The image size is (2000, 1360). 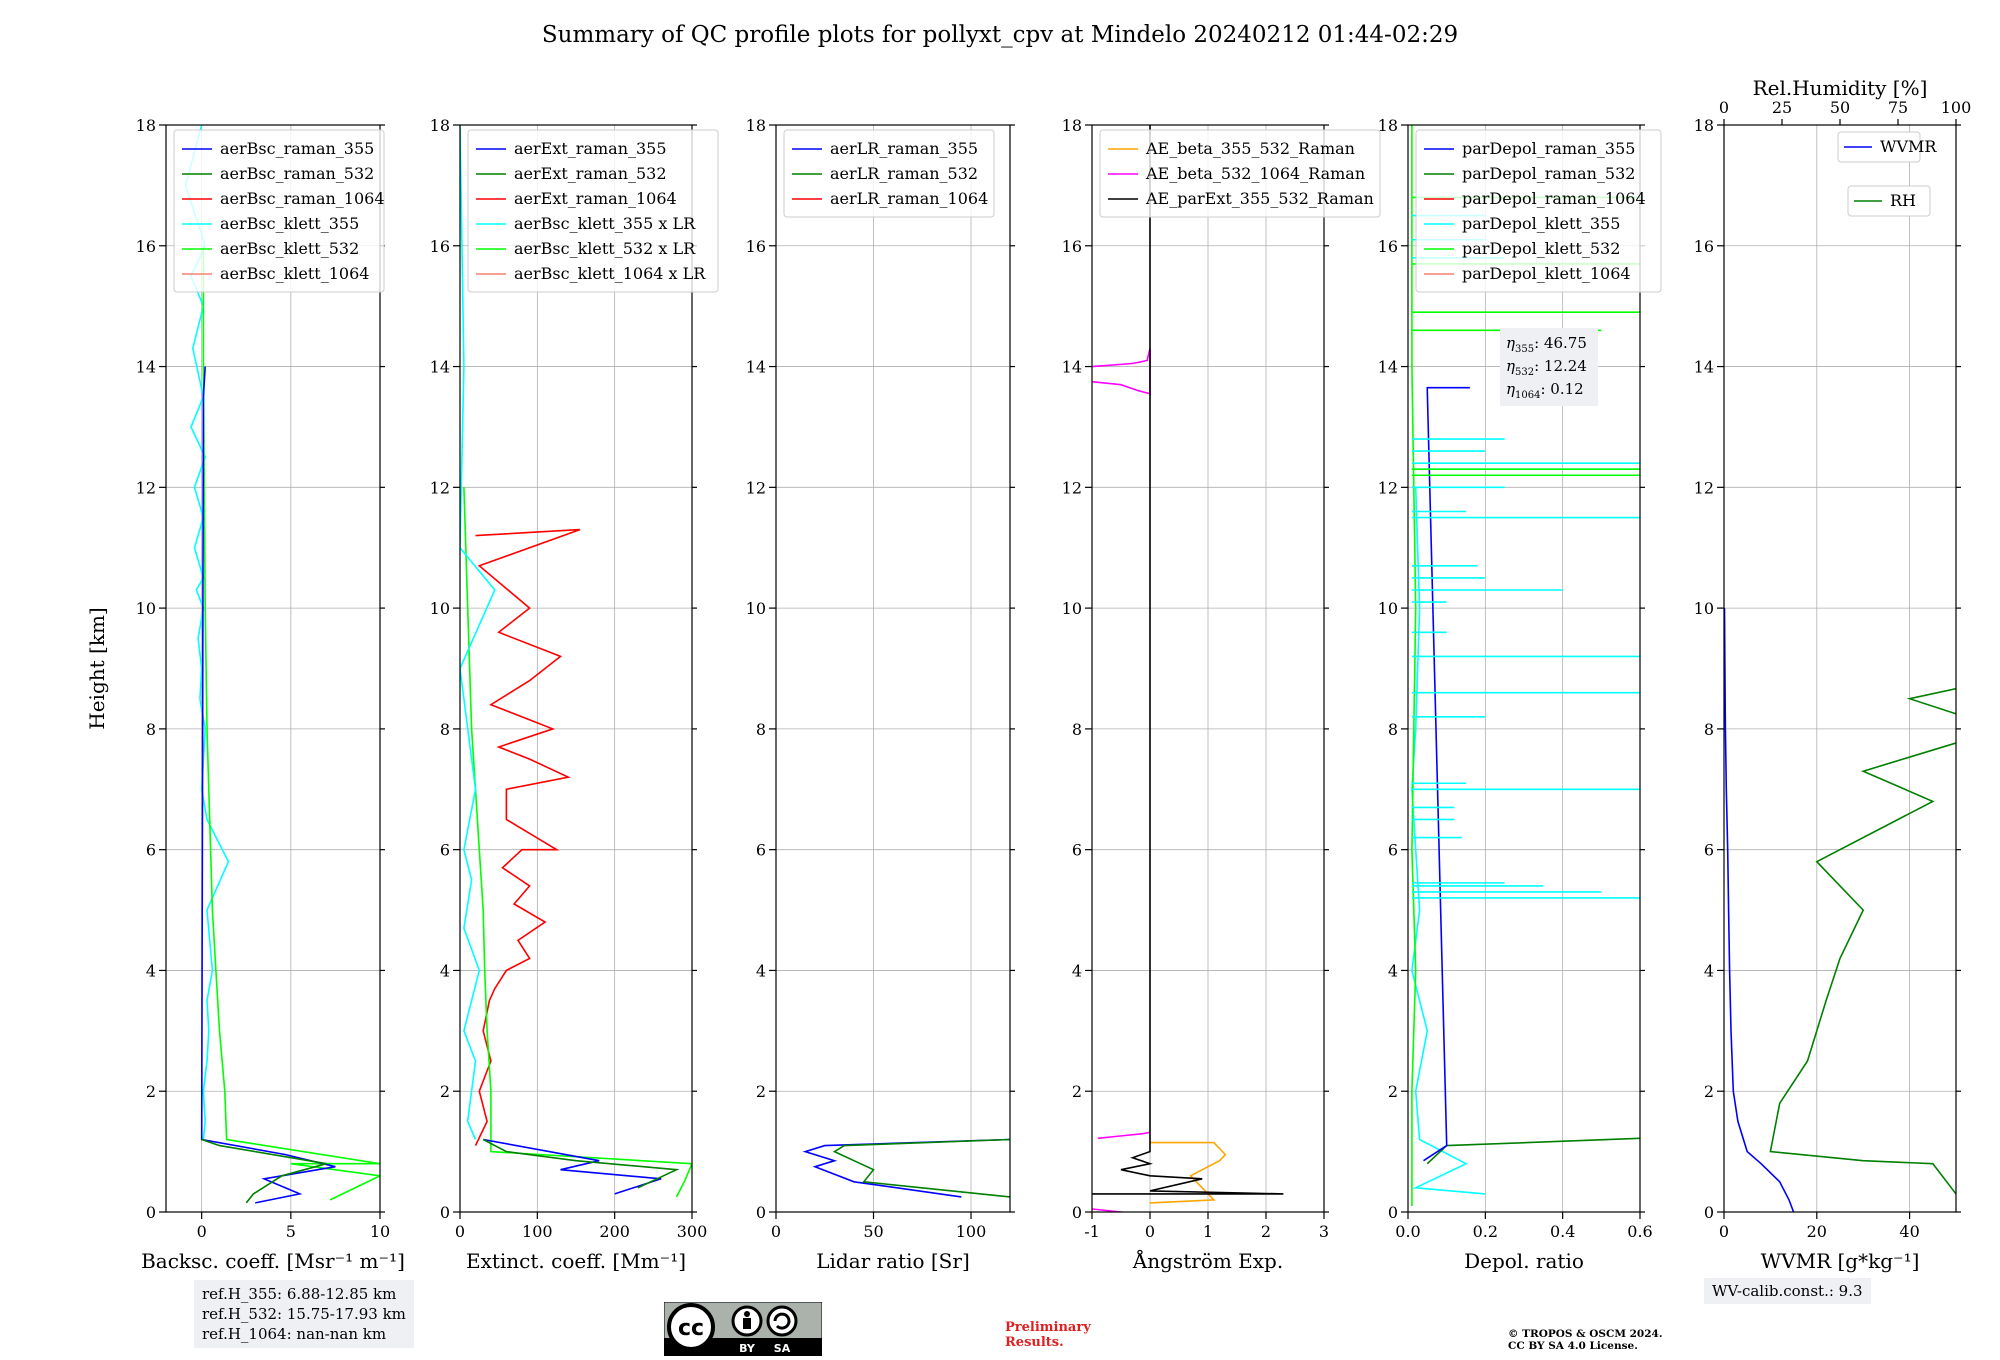 I want to click on copyright-line-2: CC BY SA 4.0 License., so click(x=1573, y=1346).